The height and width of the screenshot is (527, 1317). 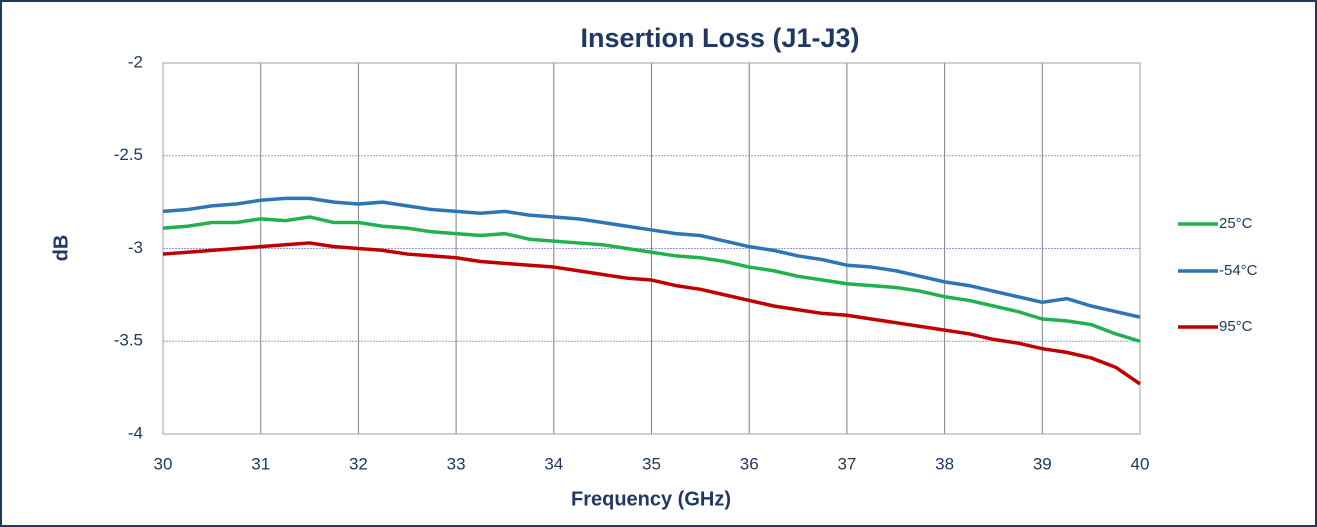 What do you see at coordinates (944, 463) in the screenshot?
I see `x-tick-label: 38` at bounding box center [944, 463].